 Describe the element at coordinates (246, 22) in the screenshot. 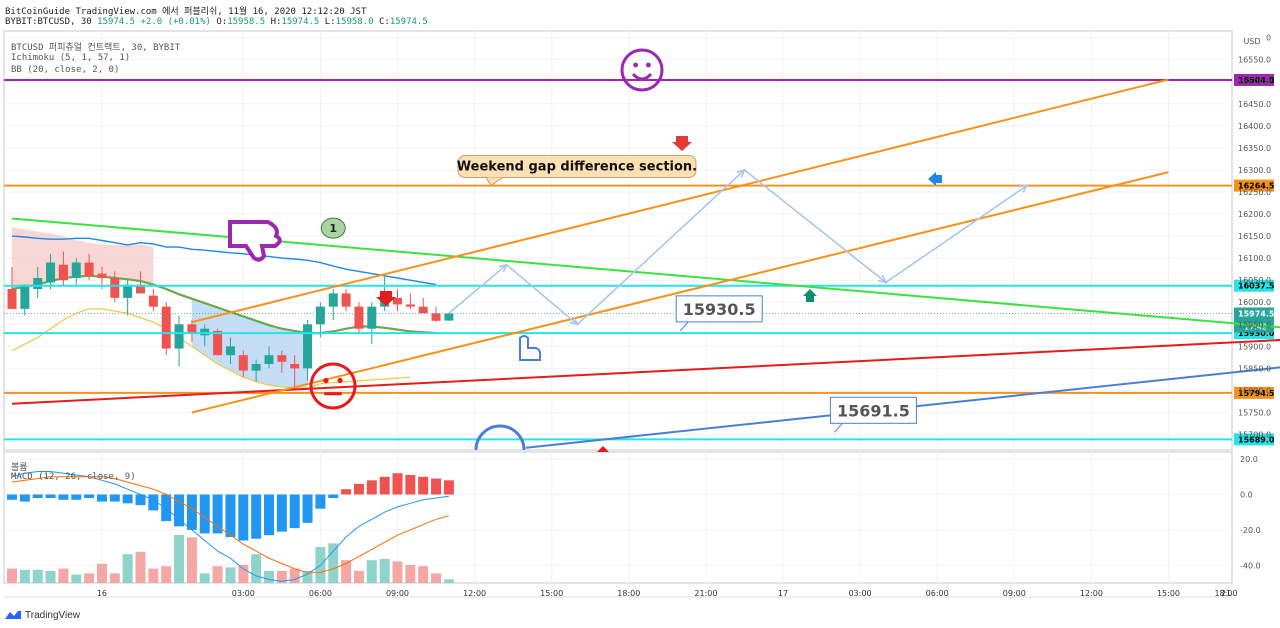

I see `open-value: 15958.5` at that location.